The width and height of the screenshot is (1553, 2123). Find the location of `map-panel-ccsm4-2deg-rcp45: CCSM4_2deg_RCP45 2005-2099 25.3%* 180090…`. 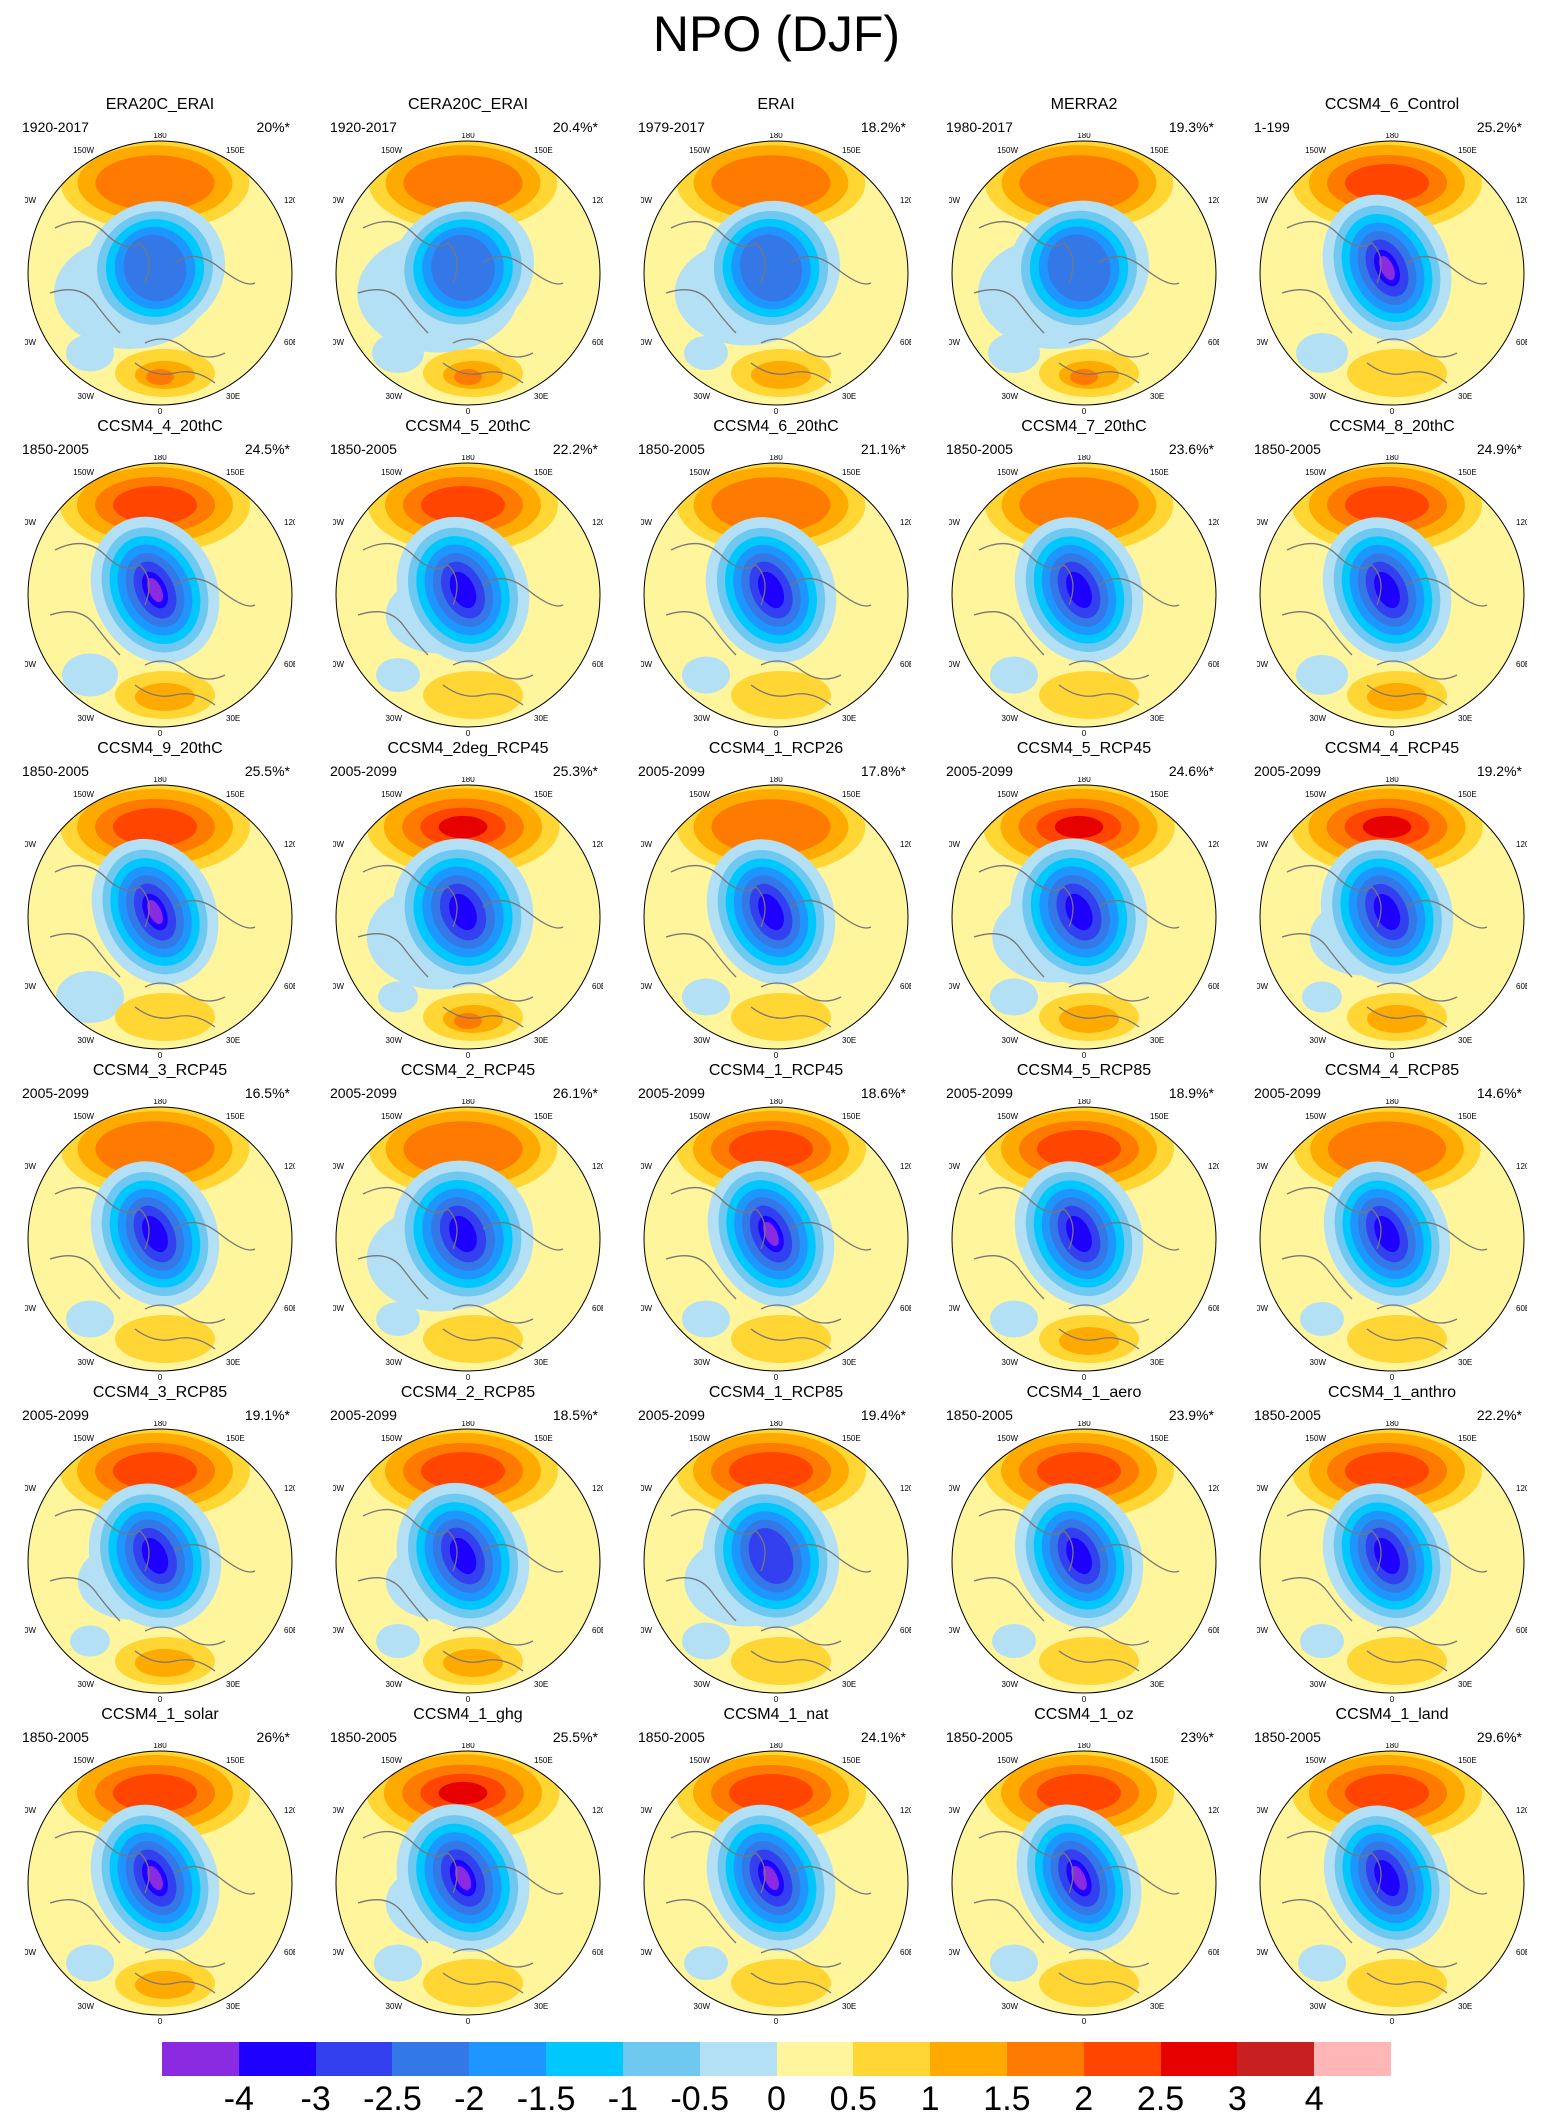

map-panel-ccsm4-2deg-rcp45: CCSM4_2deg_RCP45 2005-2099 25.3%* 180090… is located at coordinates (468, 900).